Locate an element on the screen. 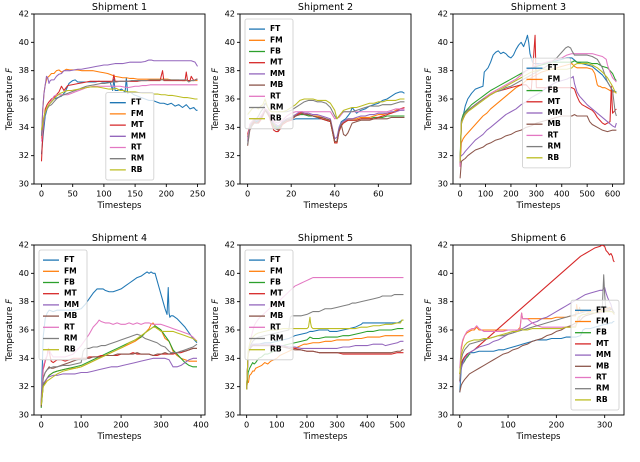 This screenshot has height=462, width=640. series-line-rb is located at coordinates (119, 108).